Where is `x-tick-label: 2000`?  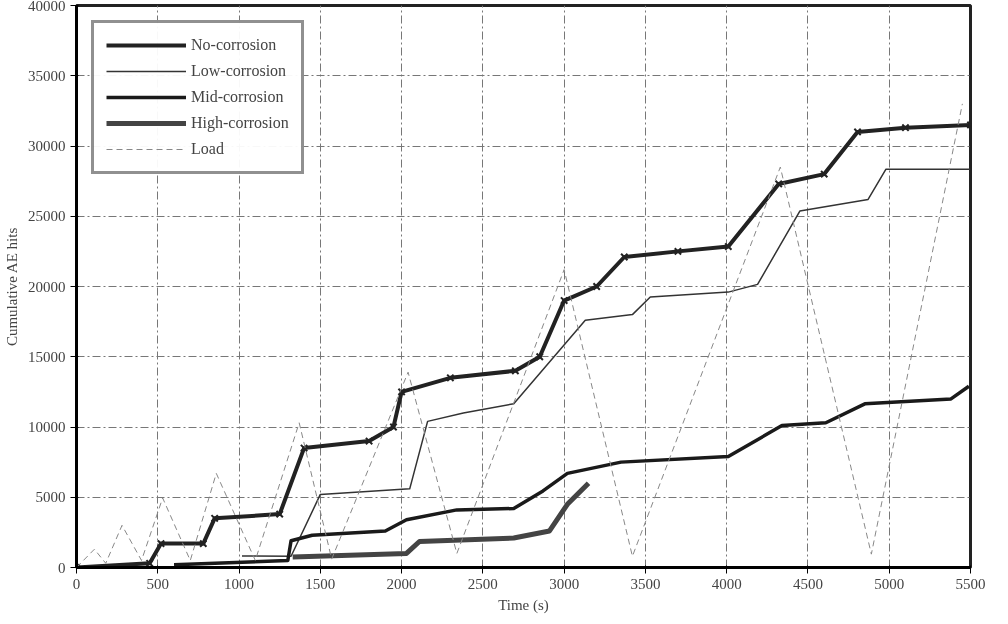
x-tick-label: 2000 is located at coordinates (401, 583).